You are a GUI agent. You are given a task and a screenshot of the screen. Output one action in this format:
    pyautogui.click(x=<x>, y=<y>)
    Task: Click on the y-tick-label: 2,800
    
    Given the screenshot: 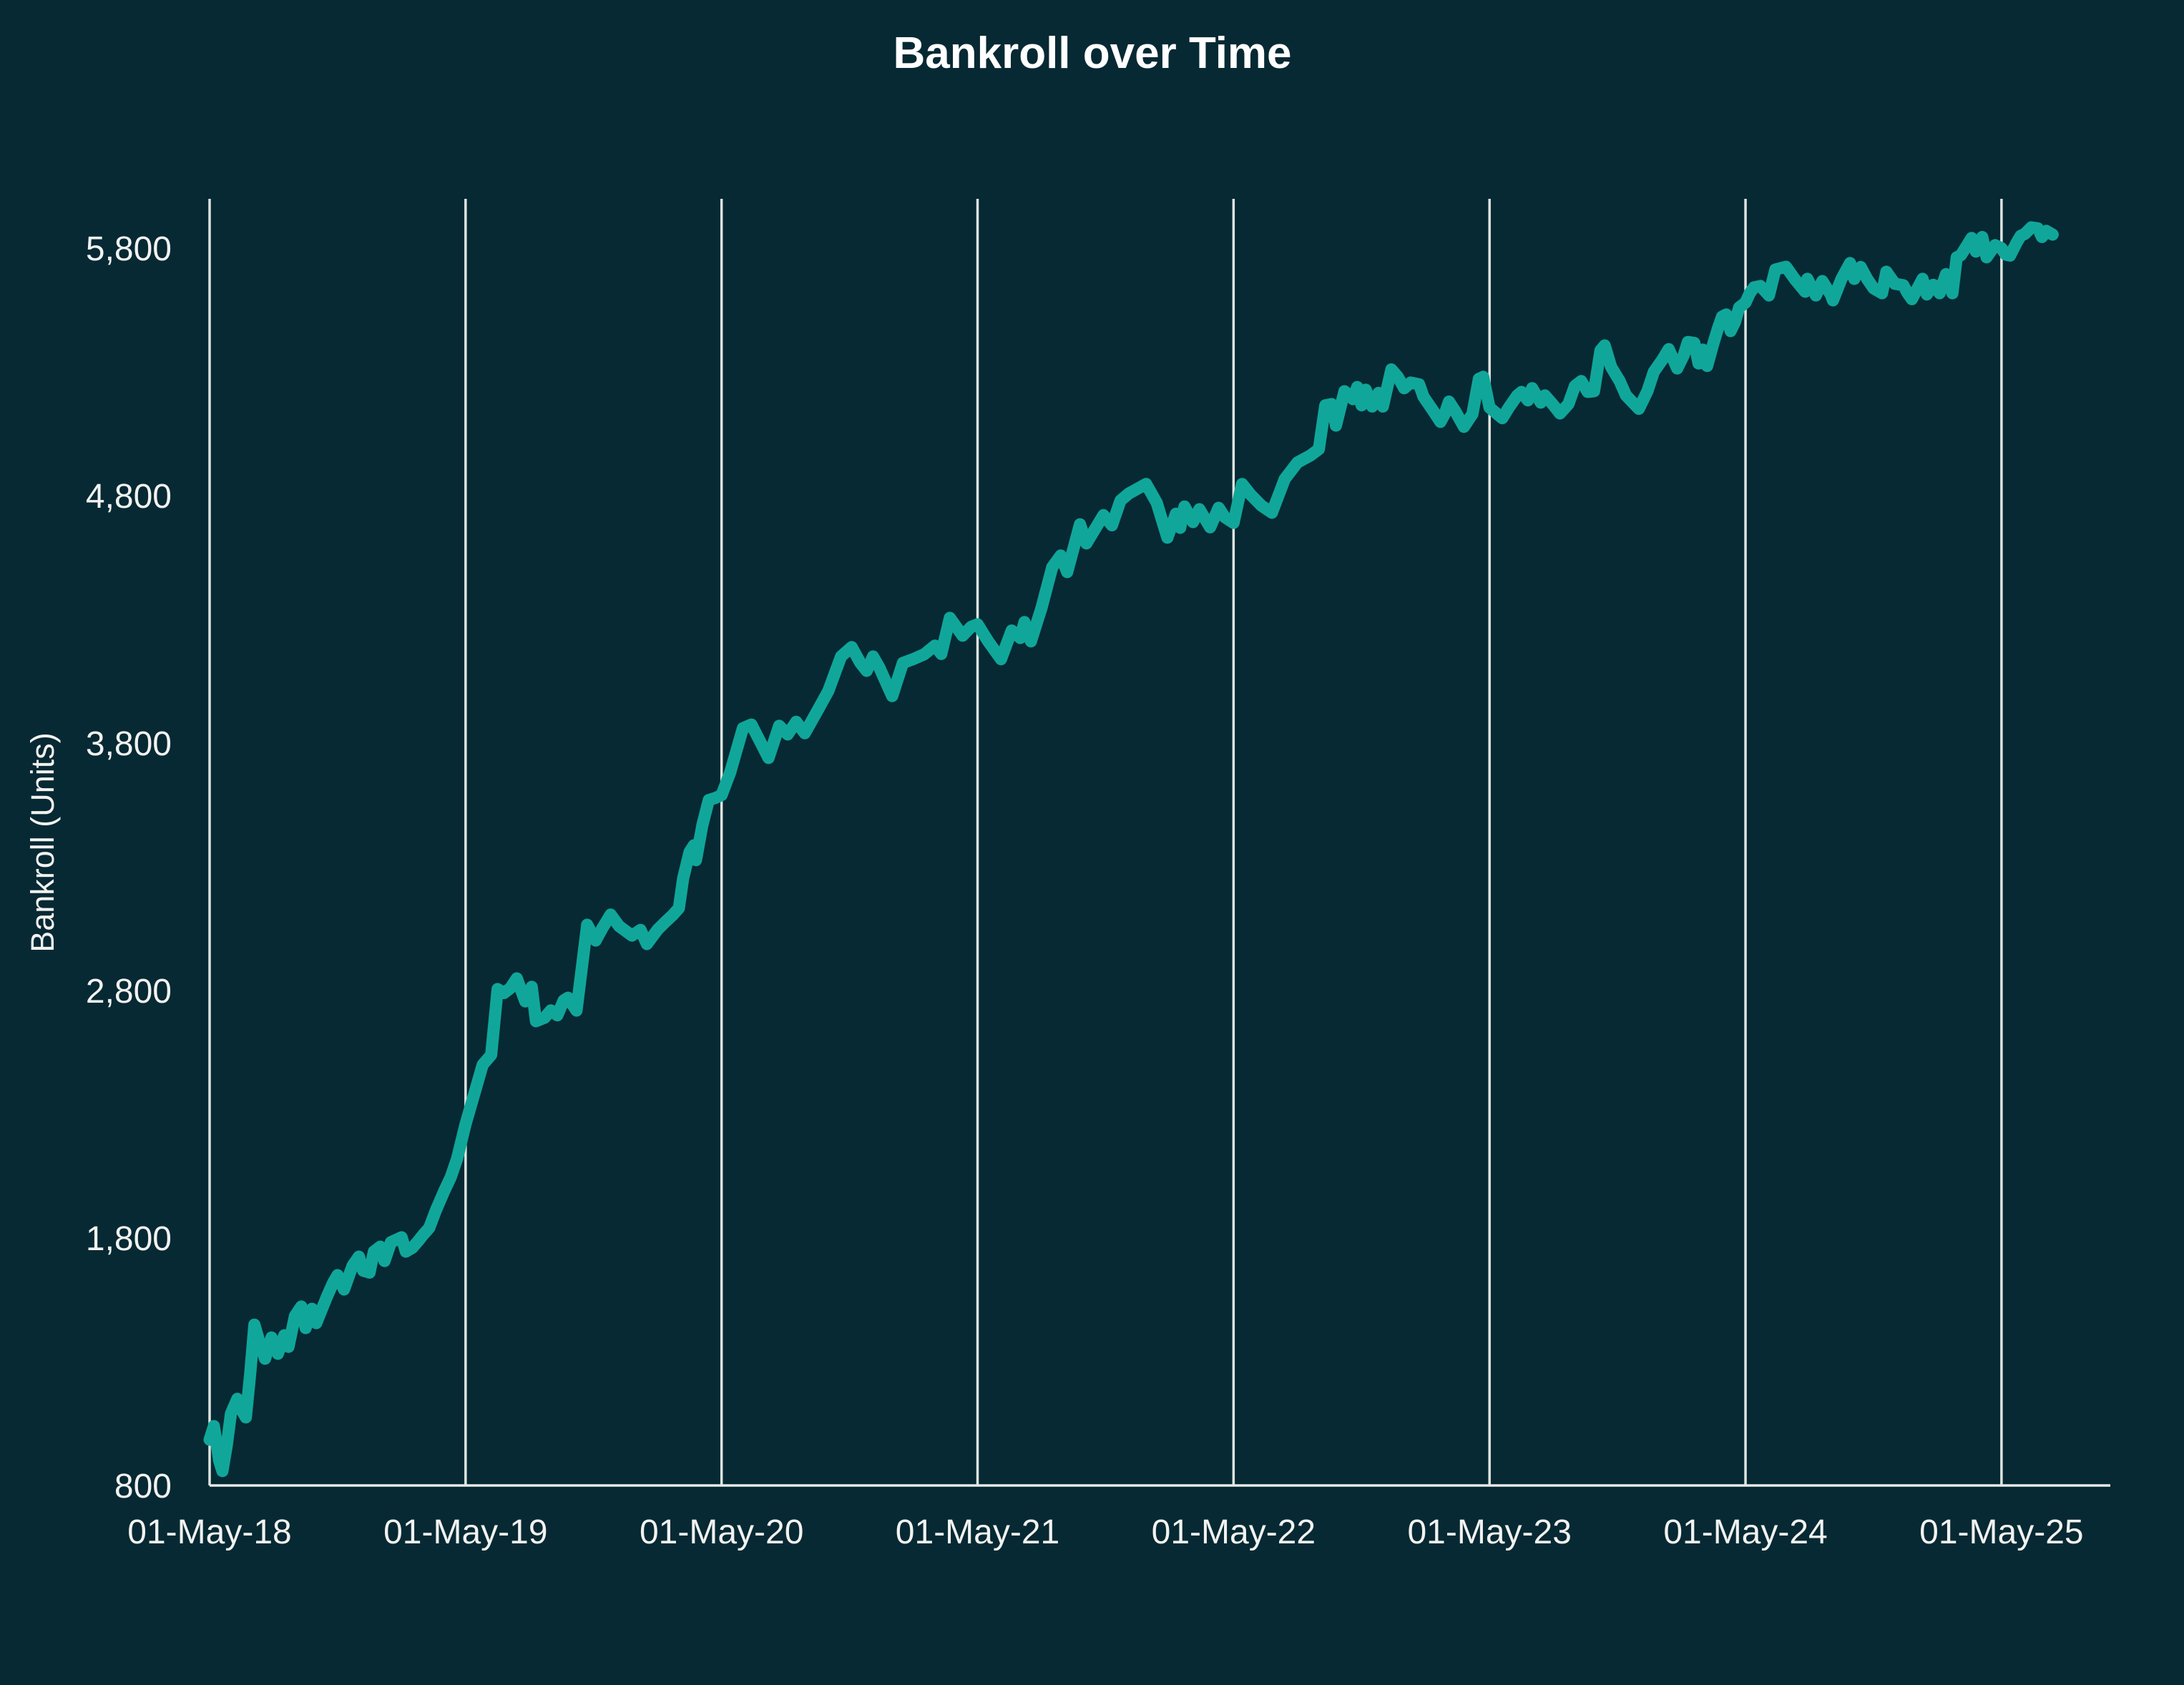 What is the action you would take?
    pyautogui.click(x=129, y=992)
    